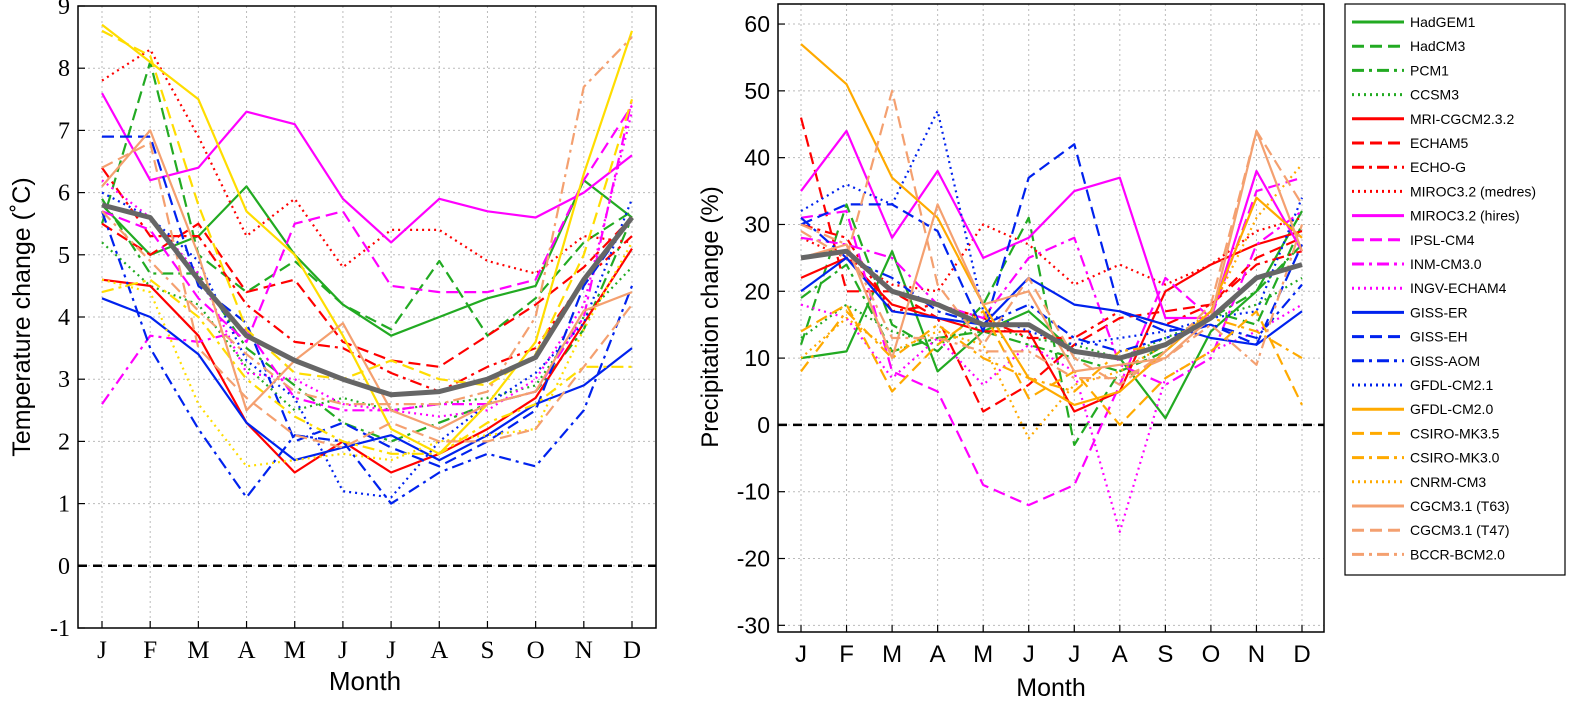 The image size is (1586, 713). What do you see at coordinates (757, 224) in the screenshot?
I see `precipitation-y-tick-label: 30` at bounding box center [757, 224].